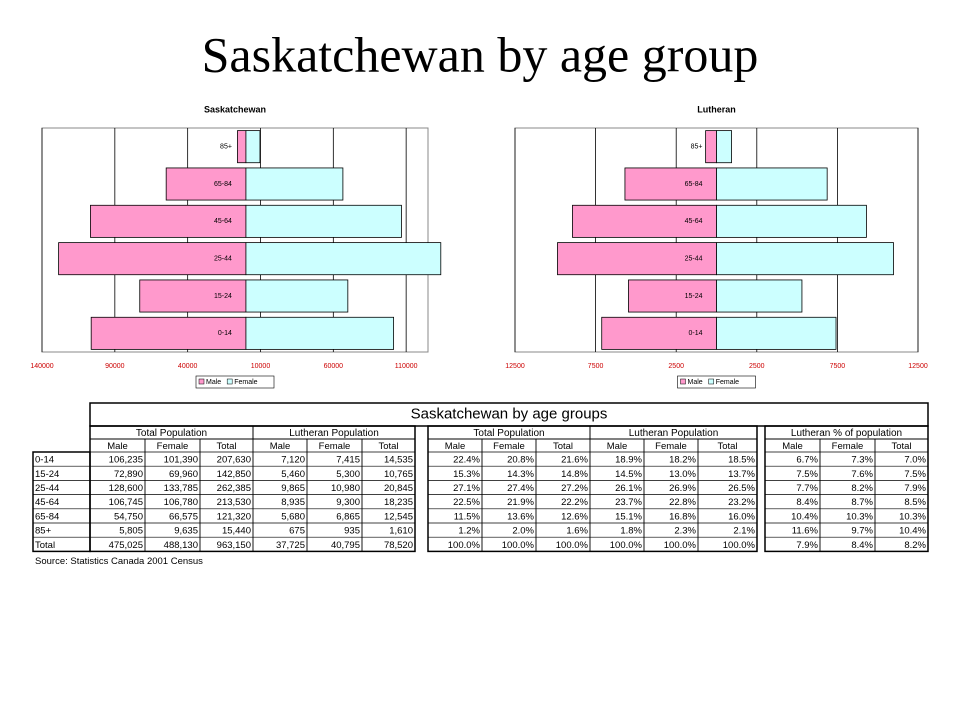 The width and height of the screenshot is (960, 720). What do you see at coordinates (115, 366) in the screenshot?
I see `x-tick-label: 90000` at bounding box center [115, 366].